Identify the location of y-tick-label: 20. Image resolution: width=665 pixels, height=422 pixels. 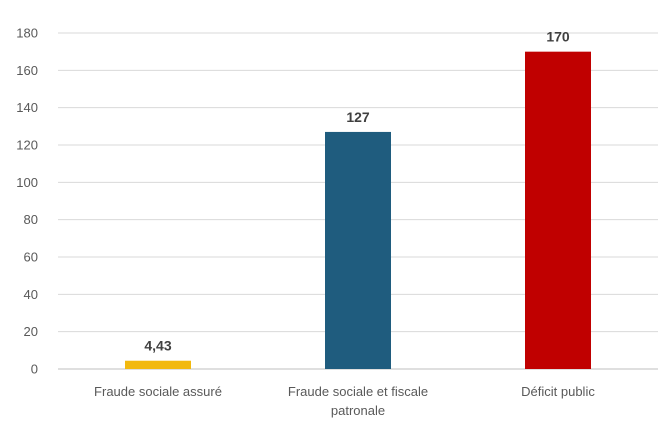
(31, 331).